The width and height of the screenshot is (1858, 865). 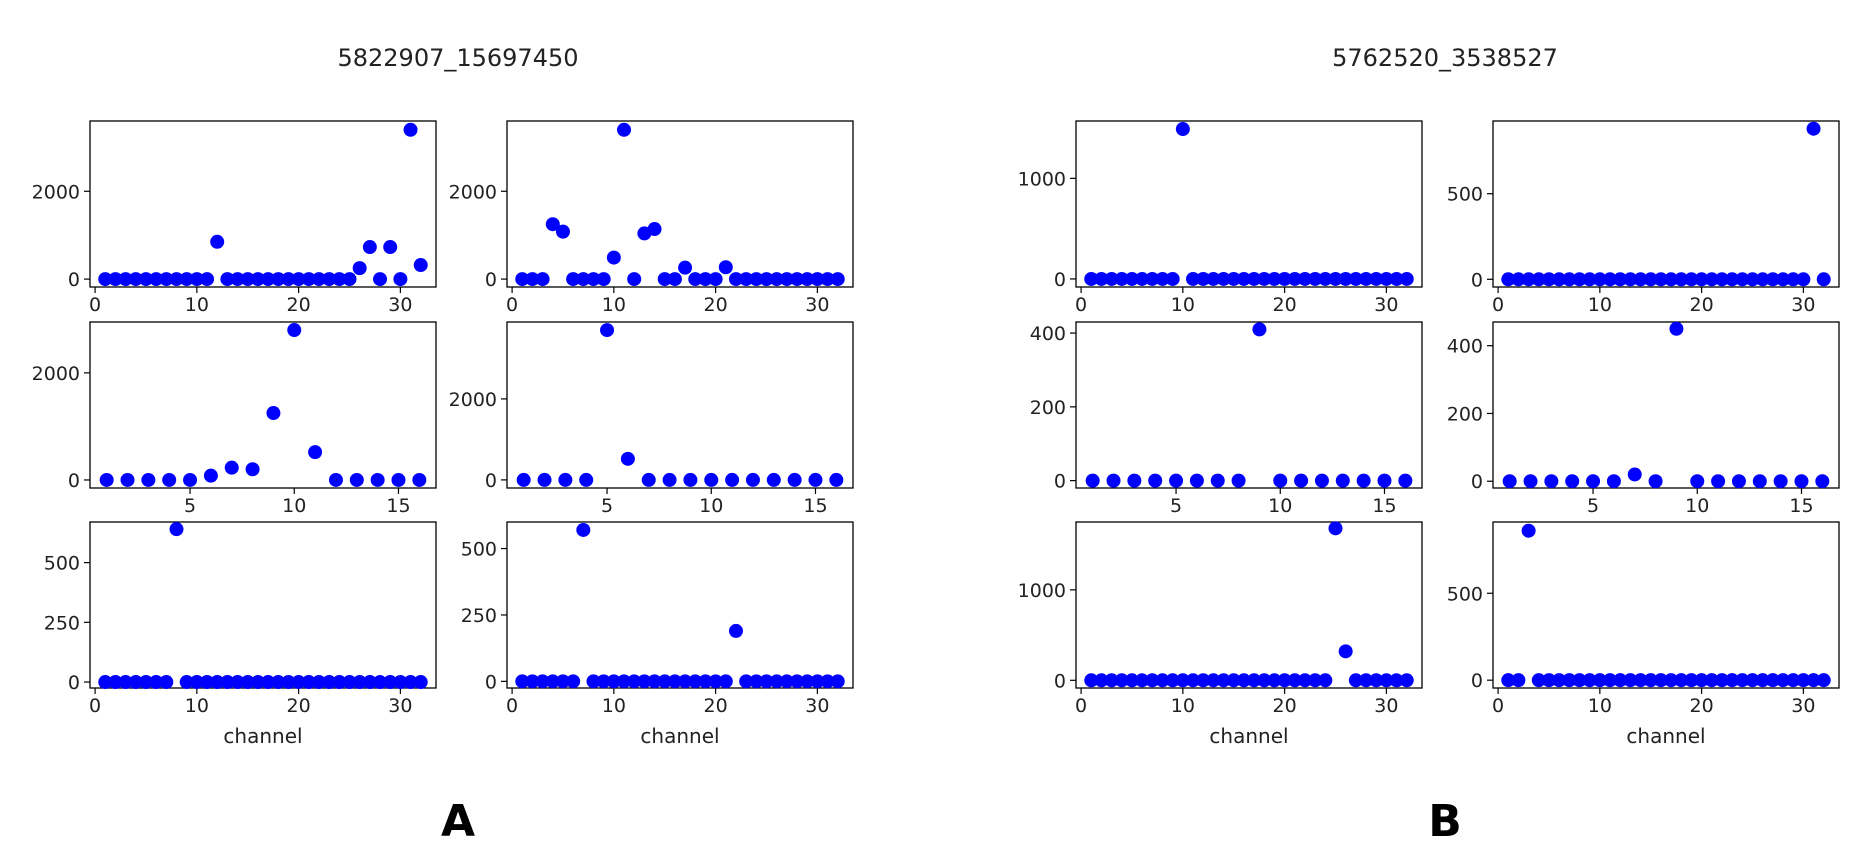 I want to click on panel-a-row1-left-x-tick-label: 0, so click(x=95, y=305).